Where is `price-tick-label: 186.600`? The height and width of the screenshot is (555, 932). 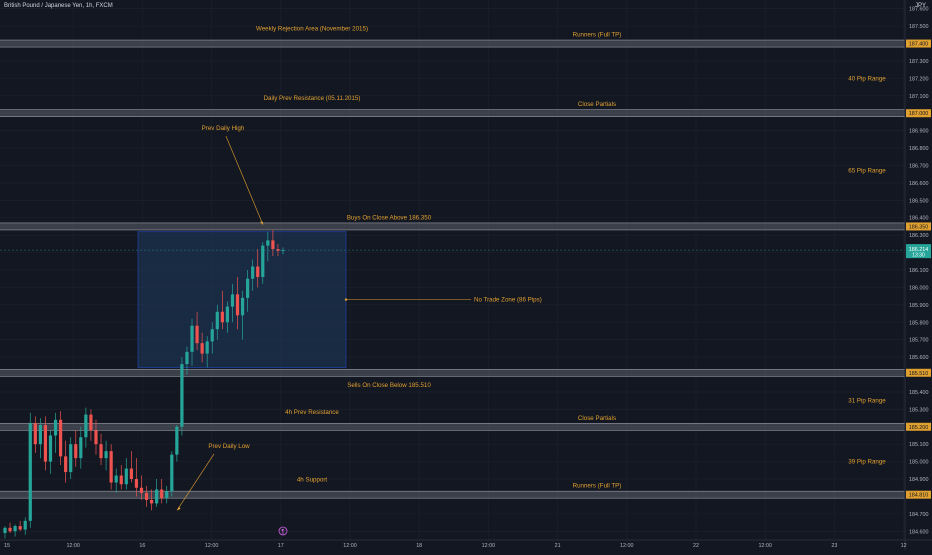
price-tick-label: 186.600 is located at coordinates (919, 184).